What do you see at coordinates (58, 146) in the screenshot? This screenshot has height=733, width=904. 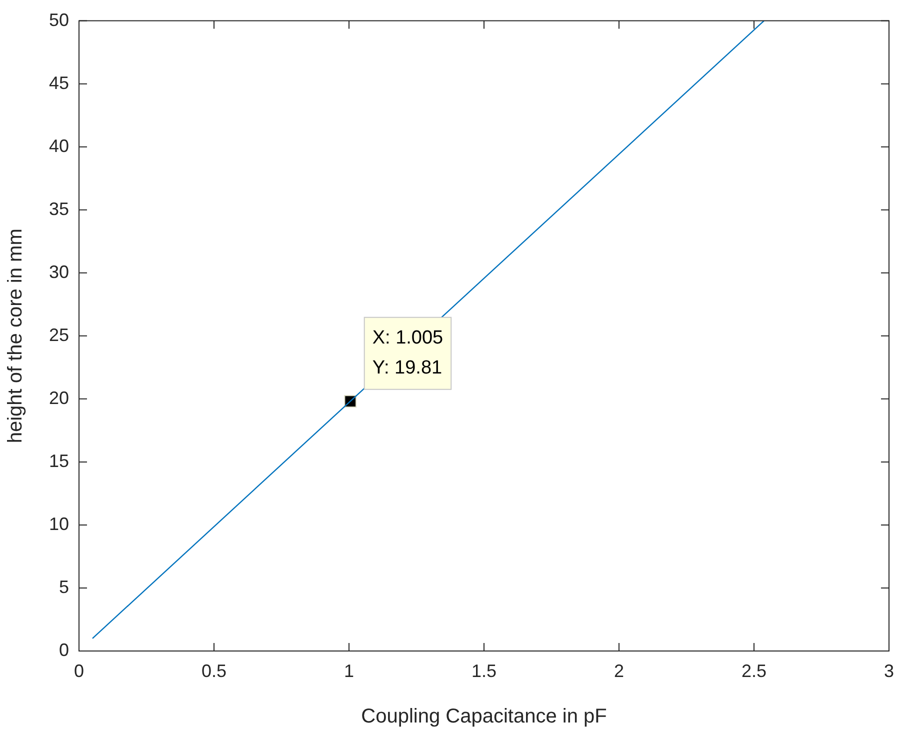 I see `y-tick-label: 40` at bounding box center [58, 146].